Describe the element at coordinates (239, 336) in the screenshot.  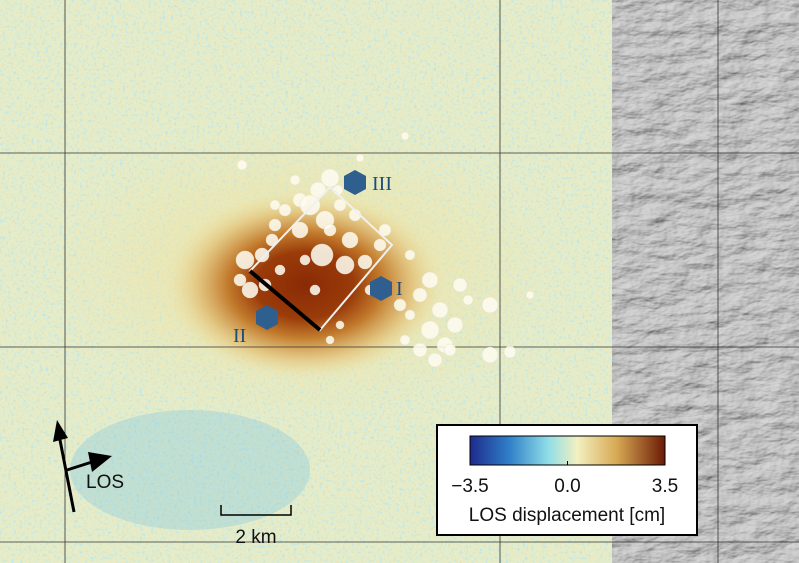
I see `marker-label: II` at that location.